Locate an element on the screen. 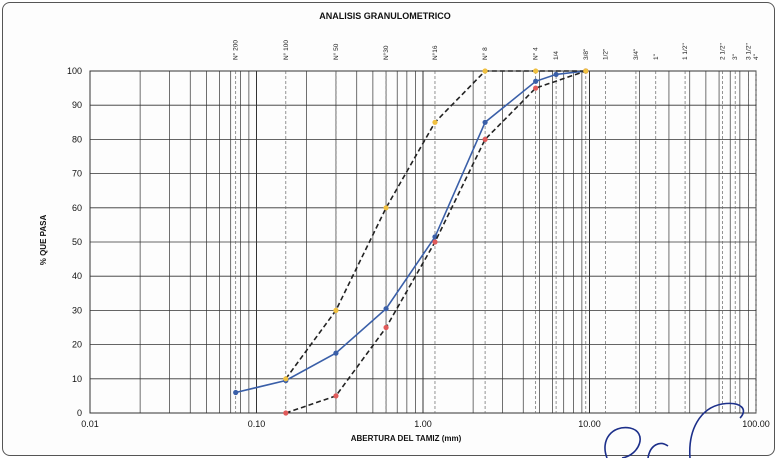 The width and height of the screenshot is (777, 458). x-axis-label: ABERTURA DEL TAMIZ (mm) is located at coordinates (406, 438).